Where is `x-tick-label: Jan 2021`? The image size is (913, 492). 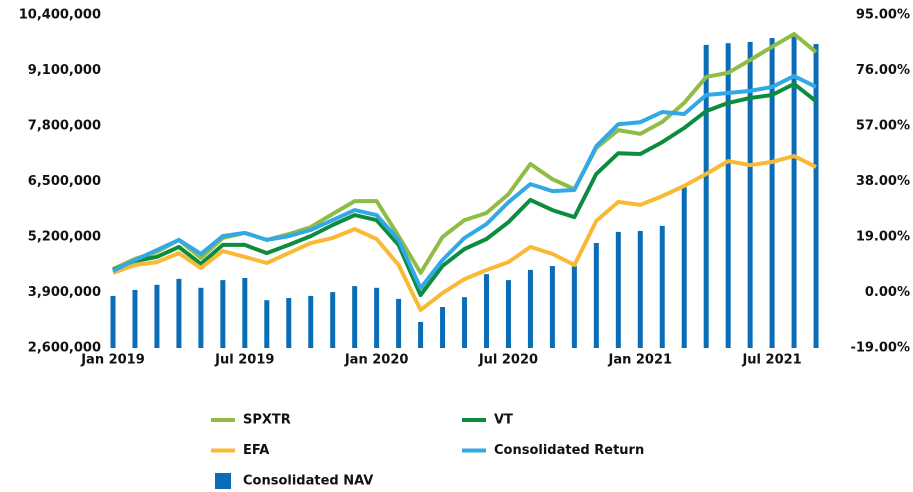 x-tick-label: Jan 2021 is located at coordinates (639, 360).